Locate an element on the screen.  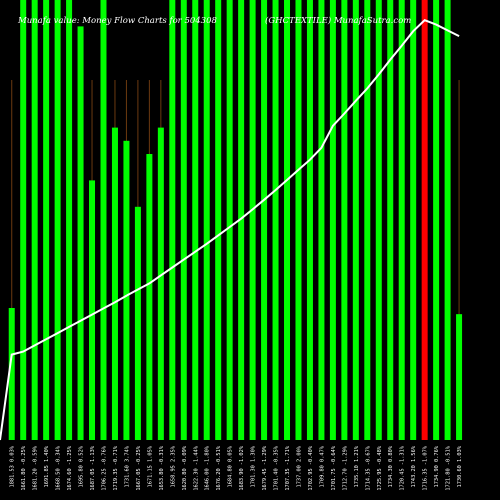
x-tick-label: 1720.45 -1.31% is located at coordinates (403, 467).